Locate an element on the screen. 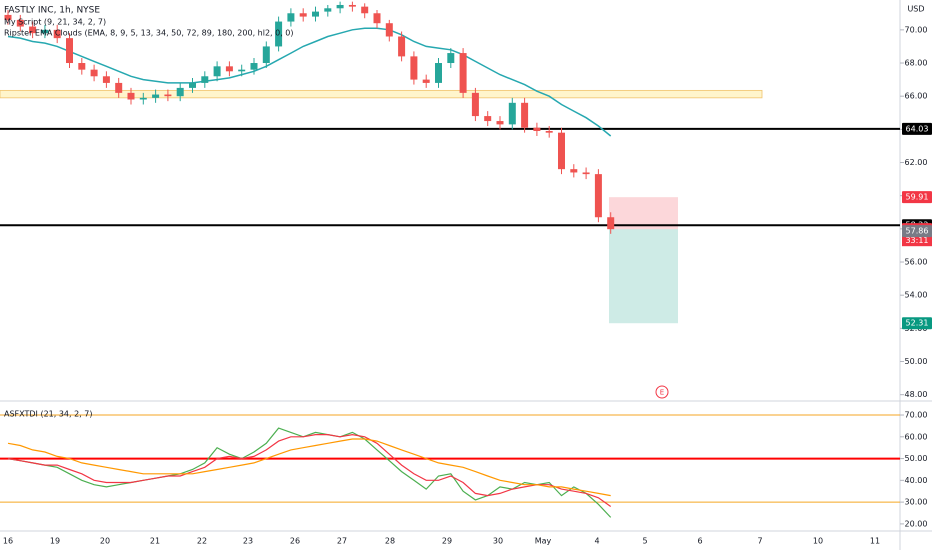  x-tick-label: 10 is located at coordinates (818, 541).